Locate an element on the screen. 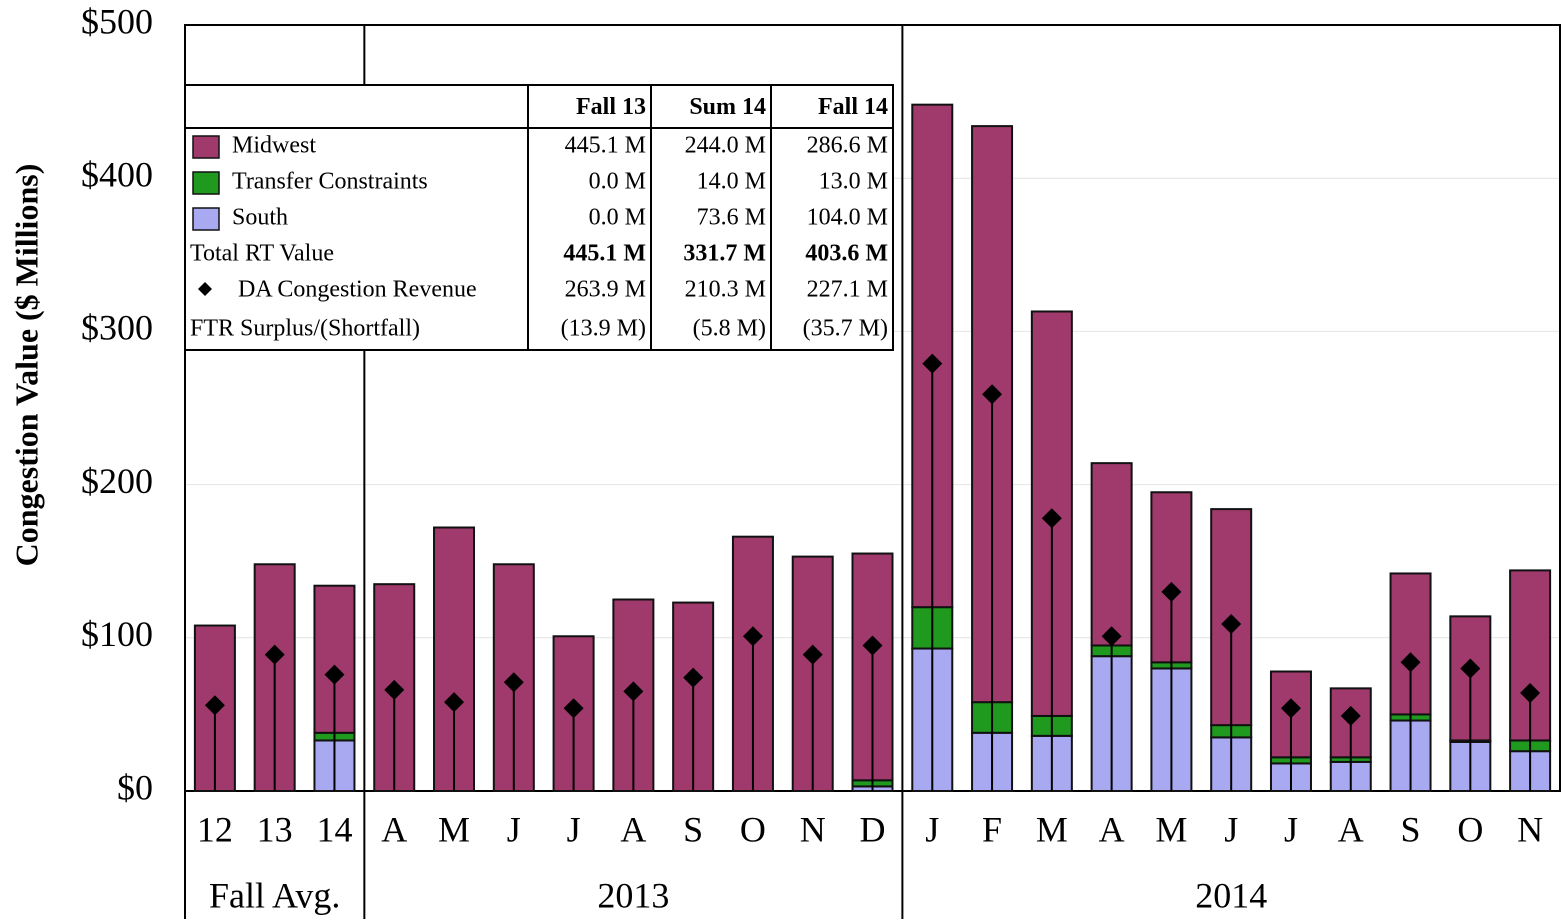 This screenshot has width=1564, height=919. table-cell: (5.8 M) is located at coordinates (729, 329).